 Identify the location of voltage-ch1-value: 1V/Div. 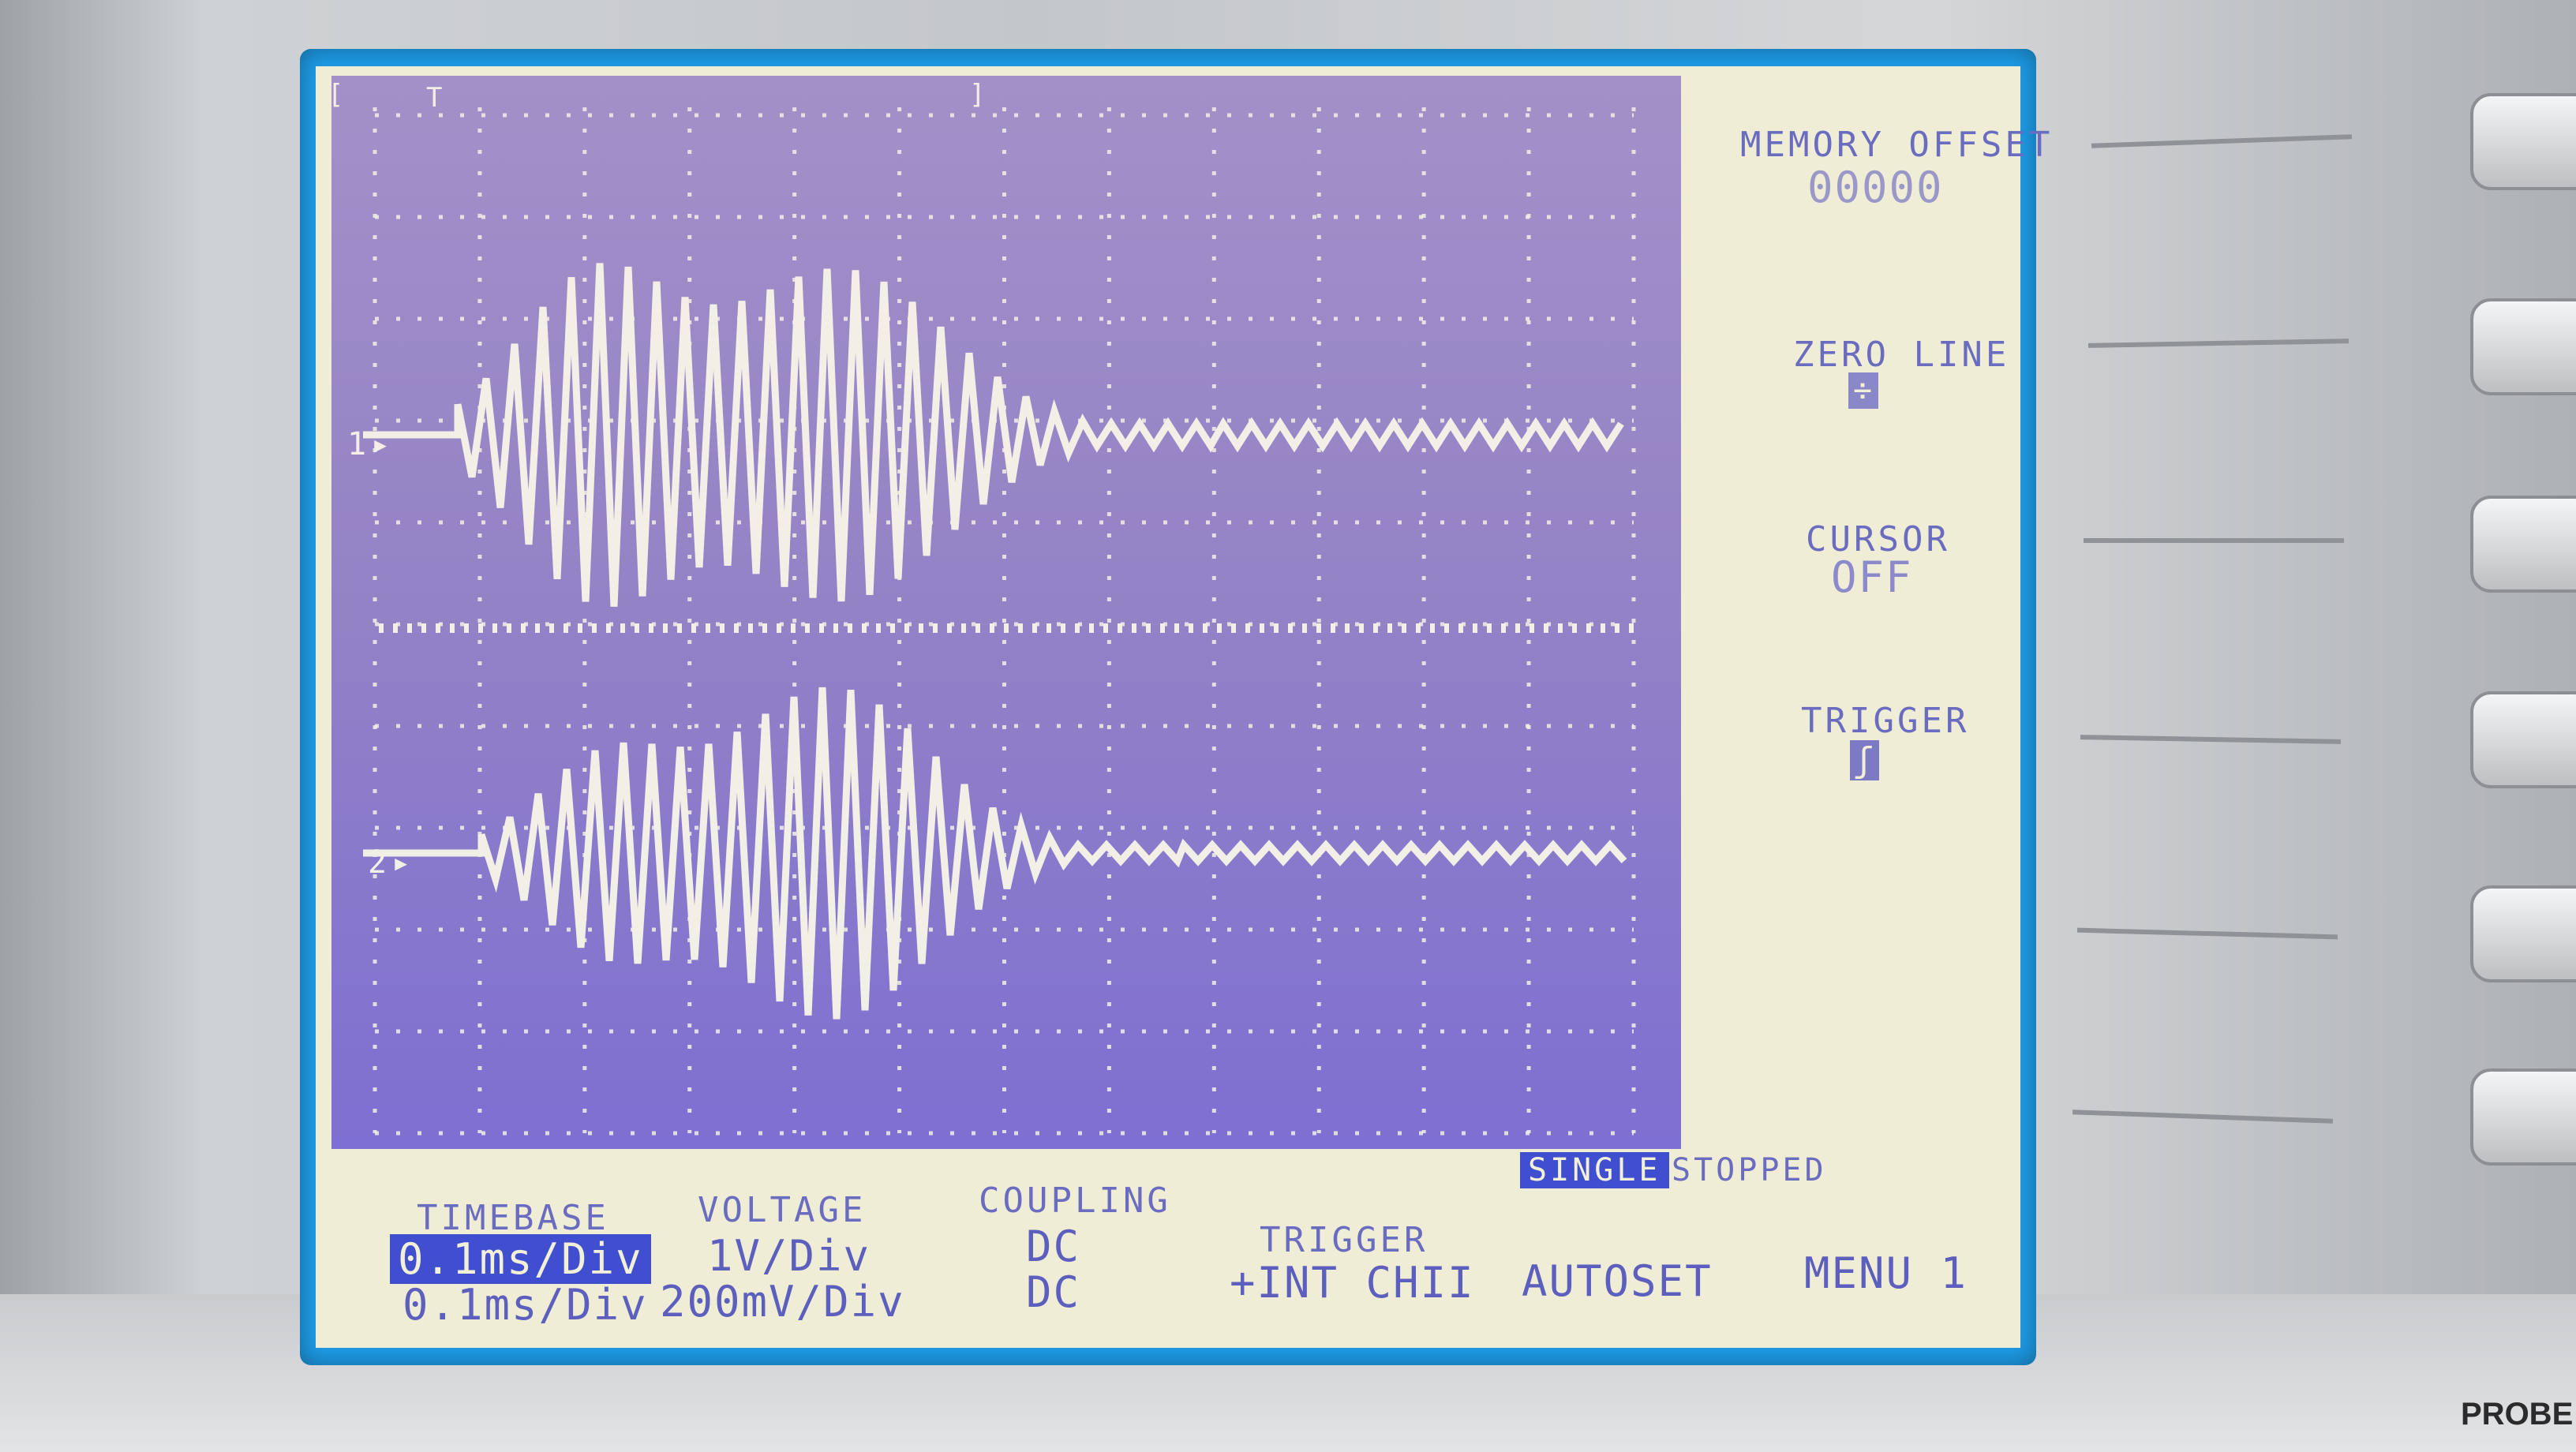
(789, 1256).